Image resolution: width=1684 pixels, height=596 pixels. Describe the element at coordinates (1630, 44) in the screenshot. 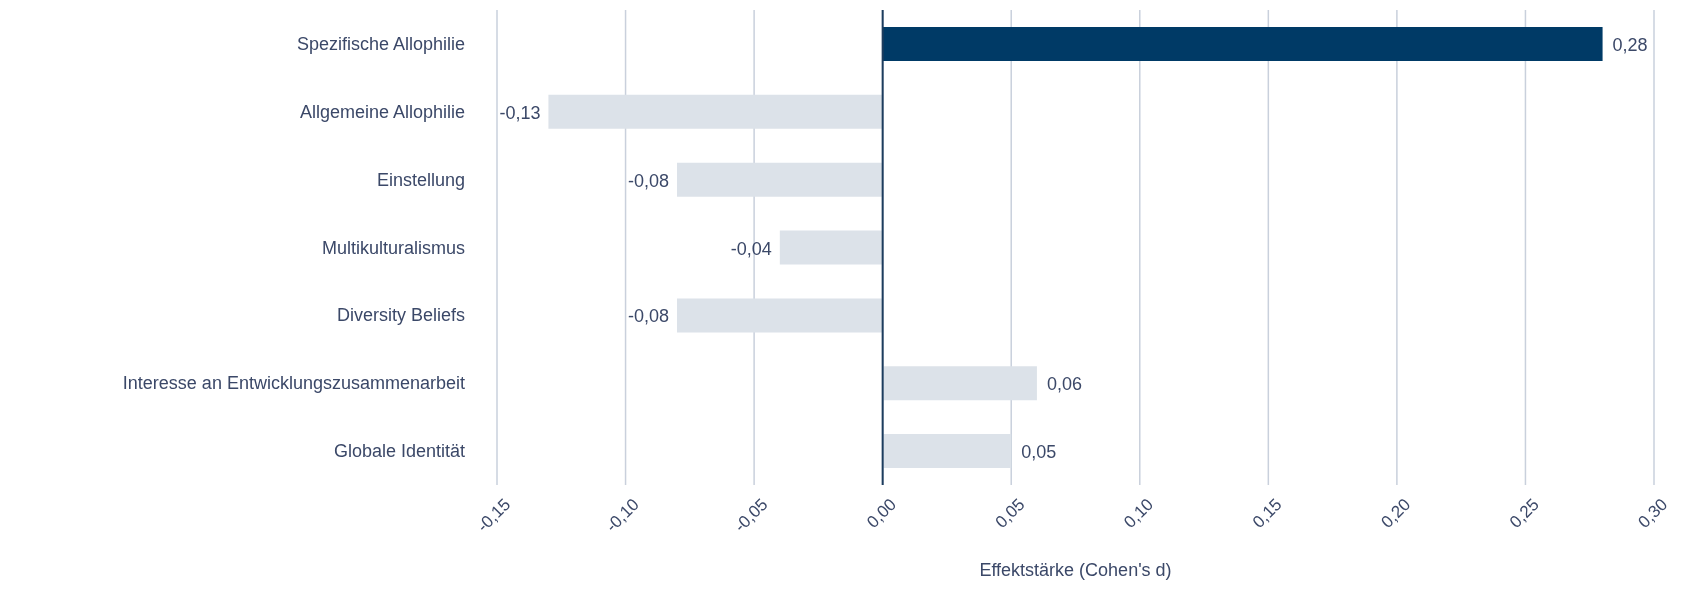

I see `data-label: 0,28` at that location.